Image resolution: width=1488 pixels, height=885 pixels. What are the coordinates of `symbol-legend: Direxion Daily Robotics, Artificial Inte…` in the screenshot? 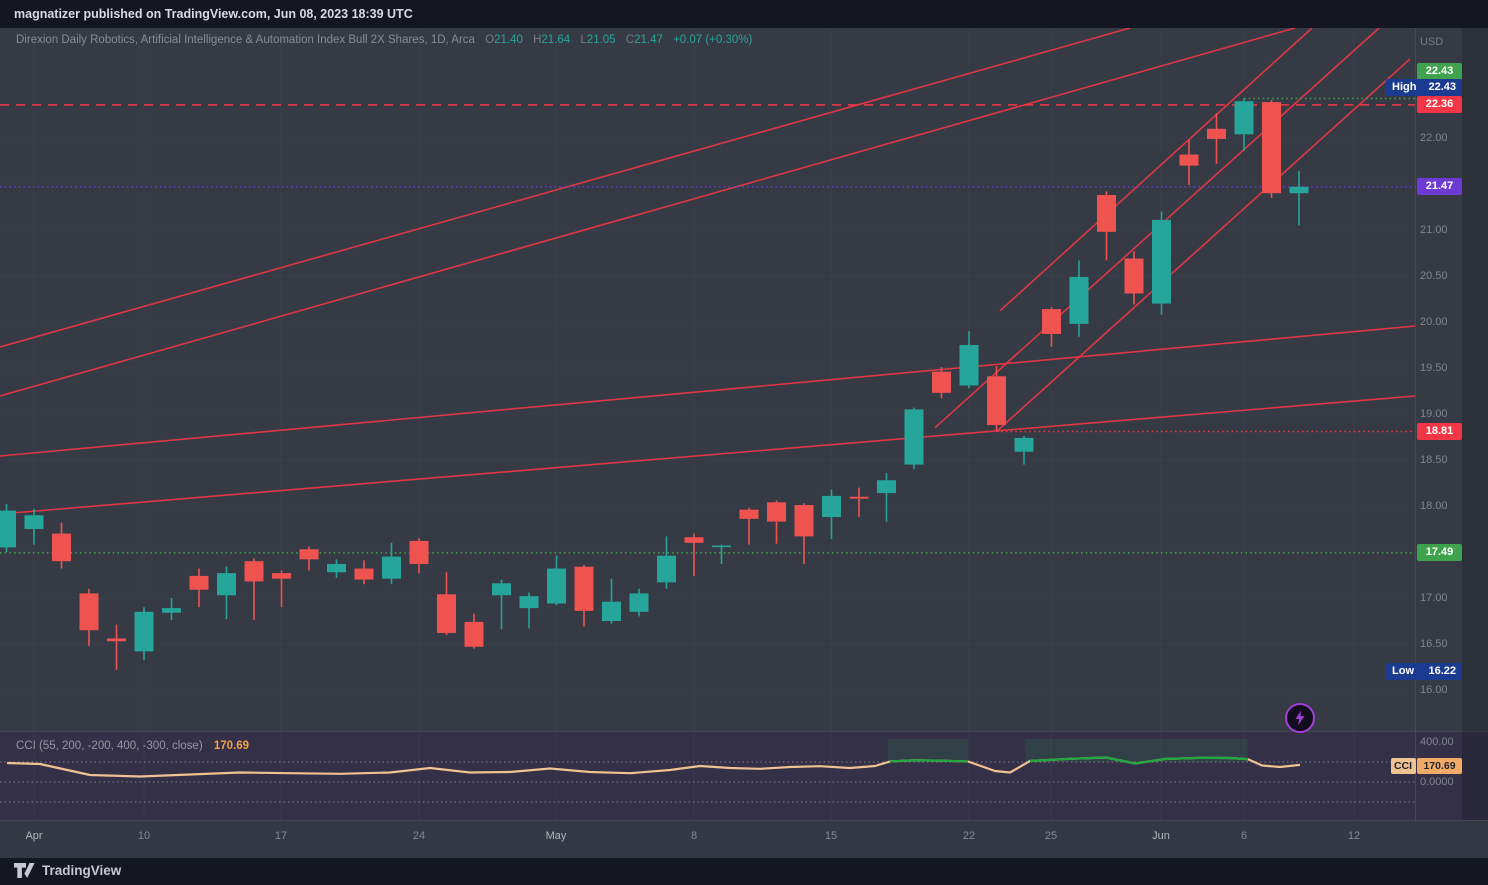 It's located at (384, 40).